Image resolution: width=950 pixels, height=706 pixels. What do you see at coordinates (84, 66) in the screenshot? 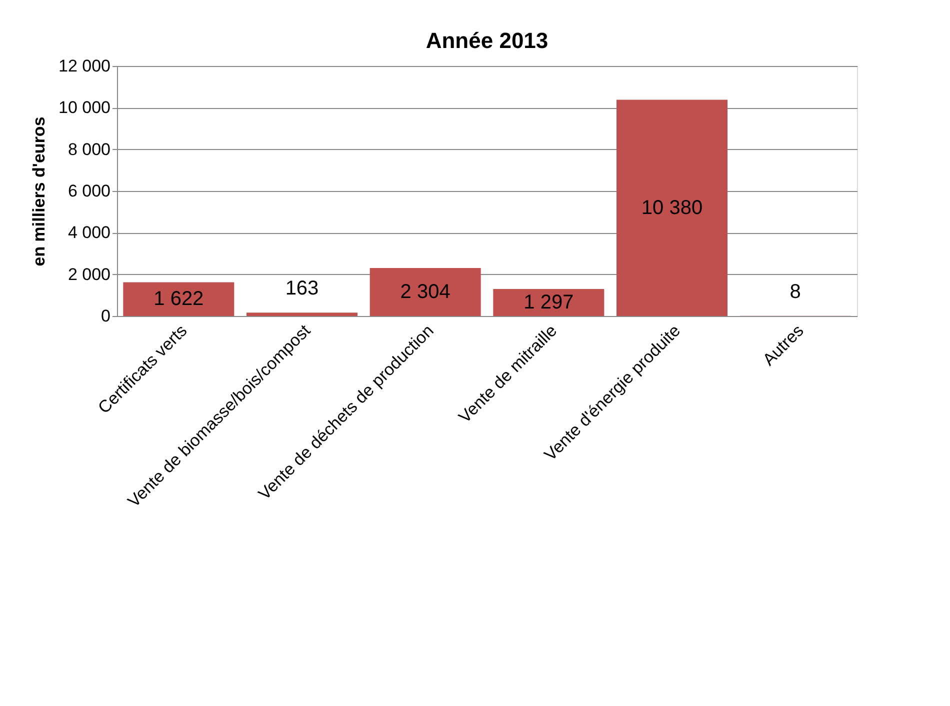
I see `y-tick-label: 12 000` at bounding box center [84, 66].